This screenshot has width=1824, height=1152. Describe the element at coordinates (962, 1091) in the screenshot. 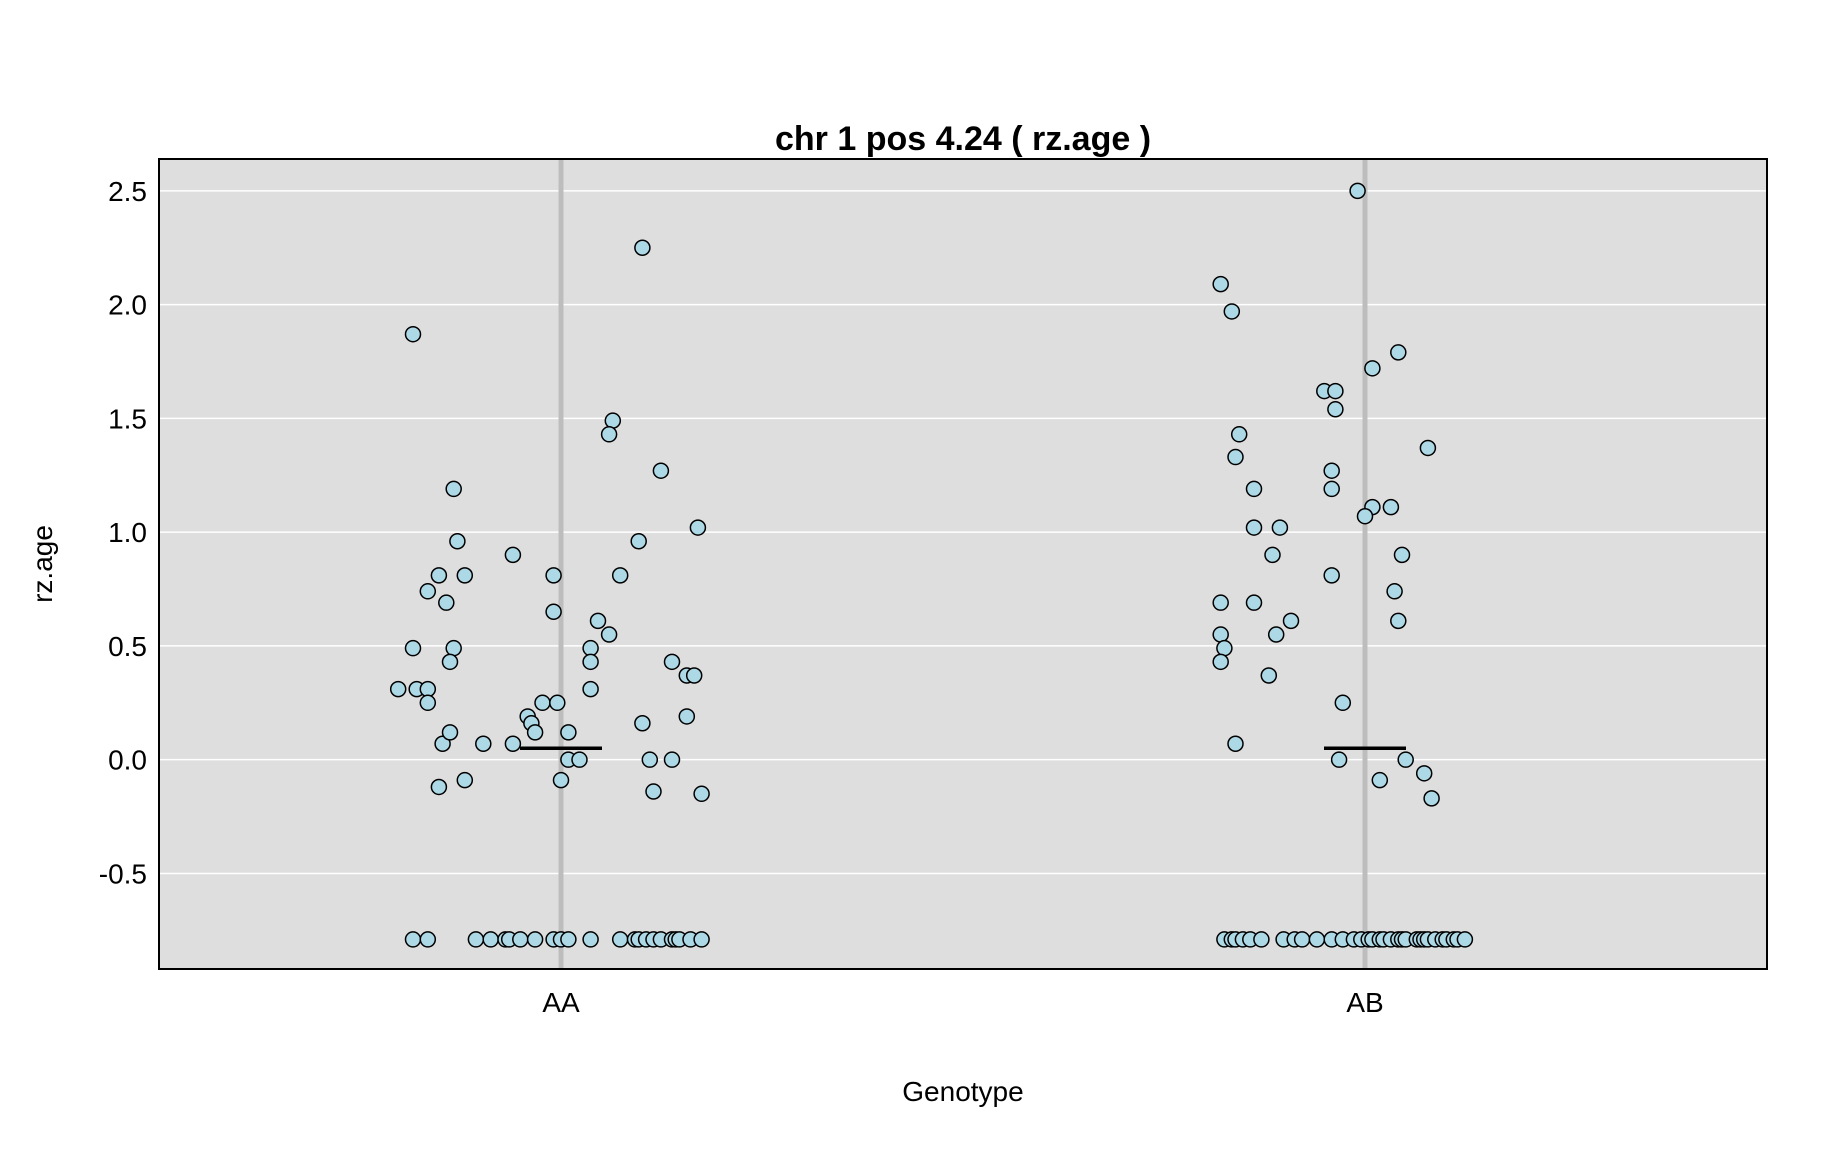

I see `x-axis-title: Genotype` at that location.